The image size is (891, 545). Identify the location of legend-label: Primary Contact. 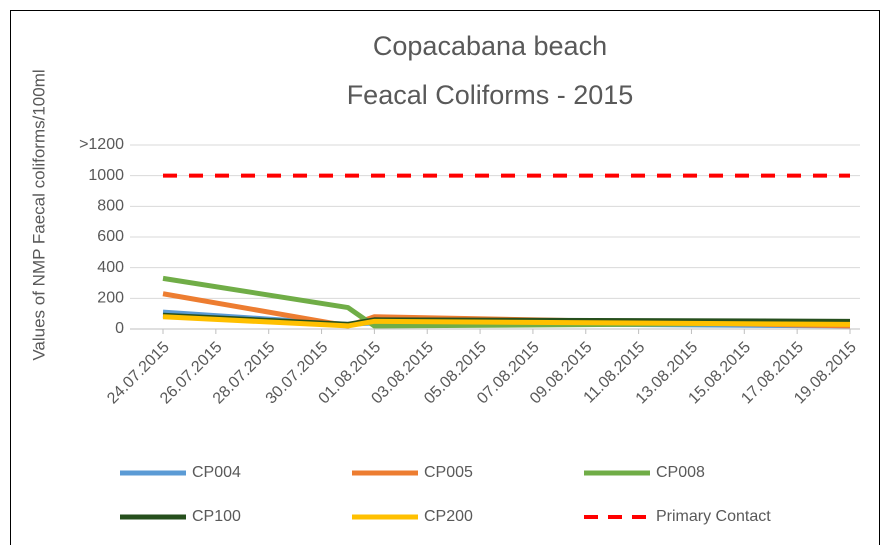
(713, 516).